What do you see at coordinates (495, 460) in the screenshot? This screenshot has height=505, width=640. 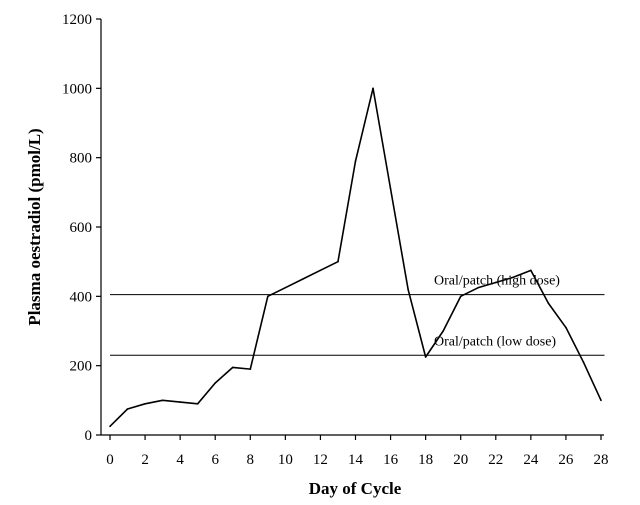 I see `x-tick-label: 22` at bounding box center [495, 460].